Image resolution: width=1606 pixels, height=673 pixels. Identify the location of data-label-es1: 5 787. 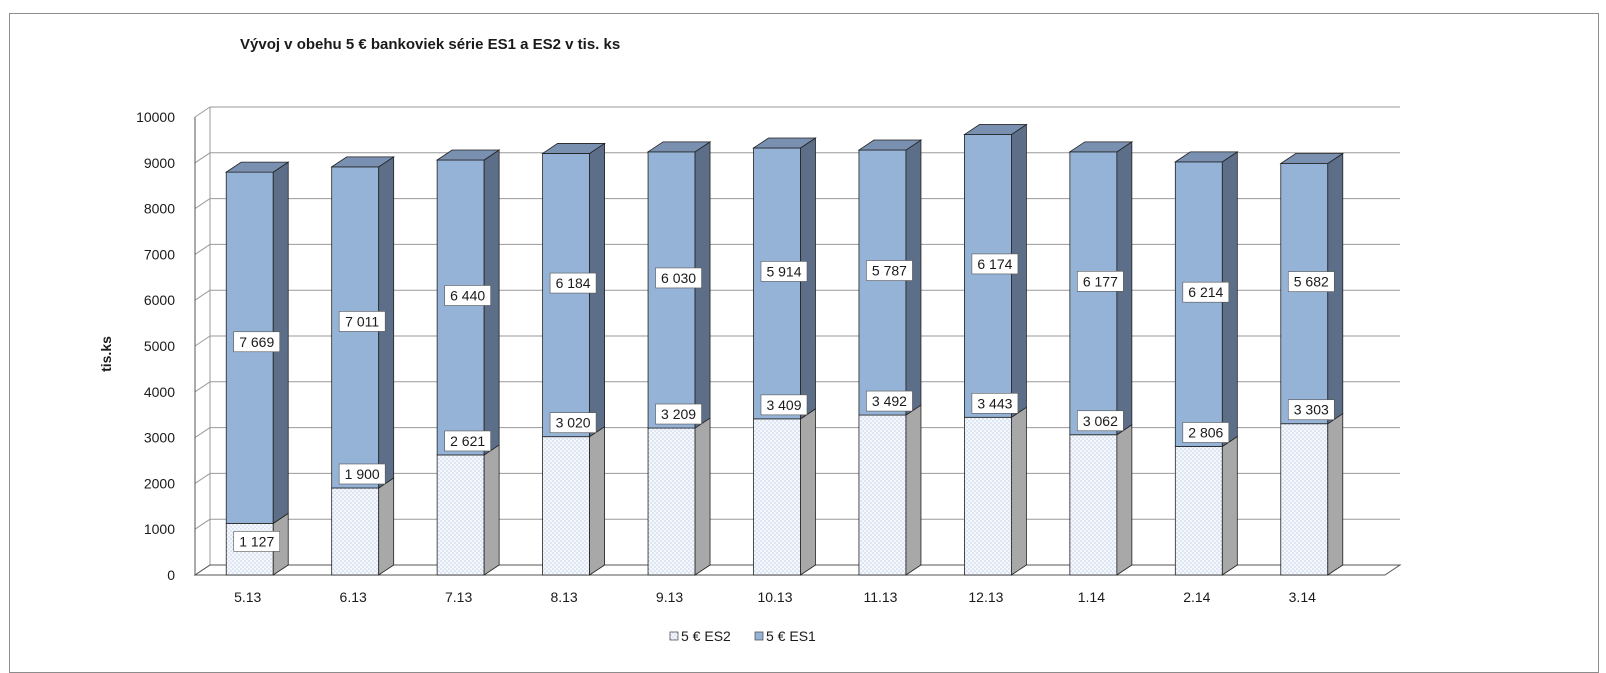
(889, 271).